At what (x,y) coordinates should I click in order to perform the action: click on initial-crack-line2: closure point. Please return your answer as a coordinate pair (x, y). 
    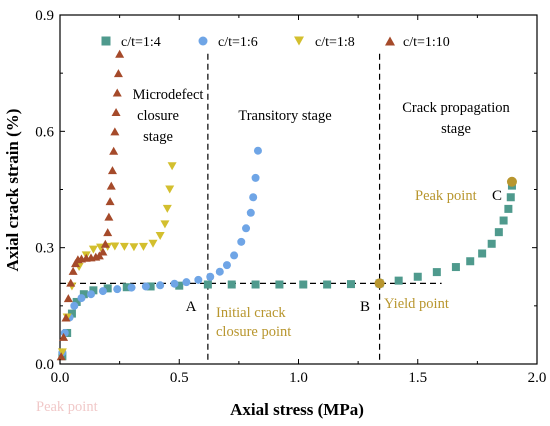
    Looking at the image, I should click on (253, 332).